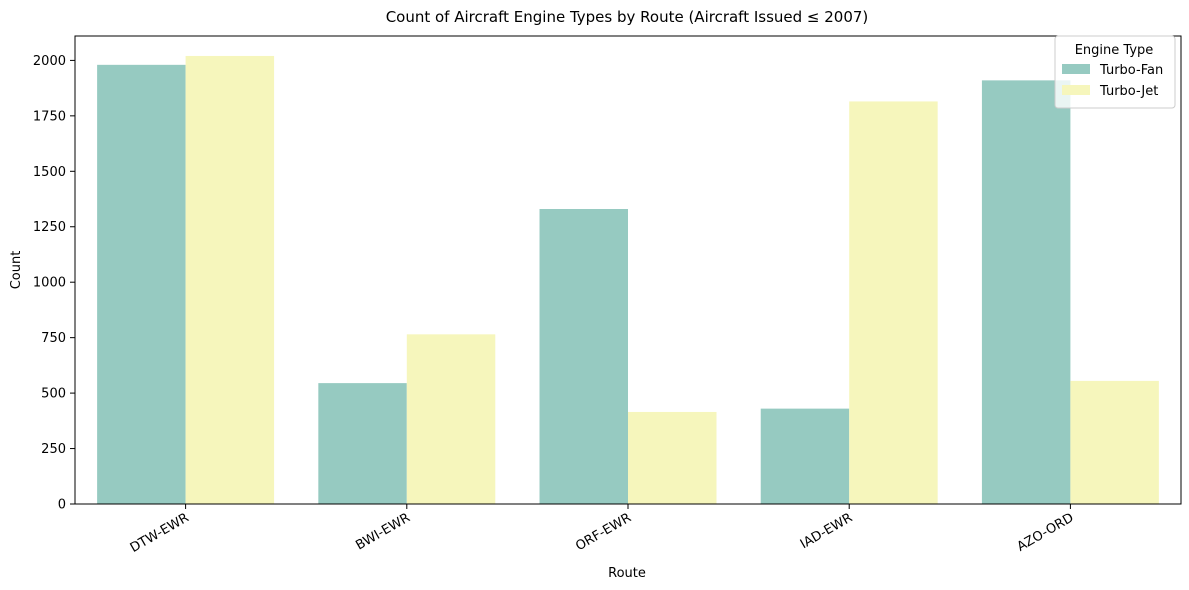 The width and height of the screenshot is (1189, 590). Describe the element at coordinates (583, 356) in the screenshot. I see `bar-turbo-fan-orf-ewr` at that location.